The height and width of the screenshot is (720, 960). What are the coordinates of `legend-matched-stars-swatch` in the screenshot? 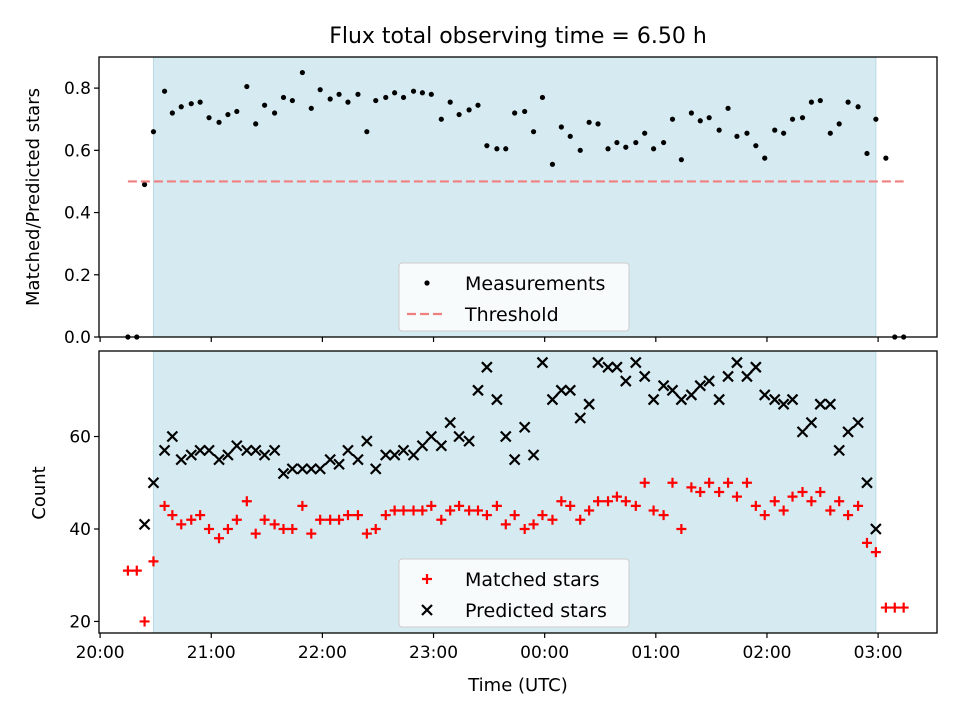 It's located at (427, 579).